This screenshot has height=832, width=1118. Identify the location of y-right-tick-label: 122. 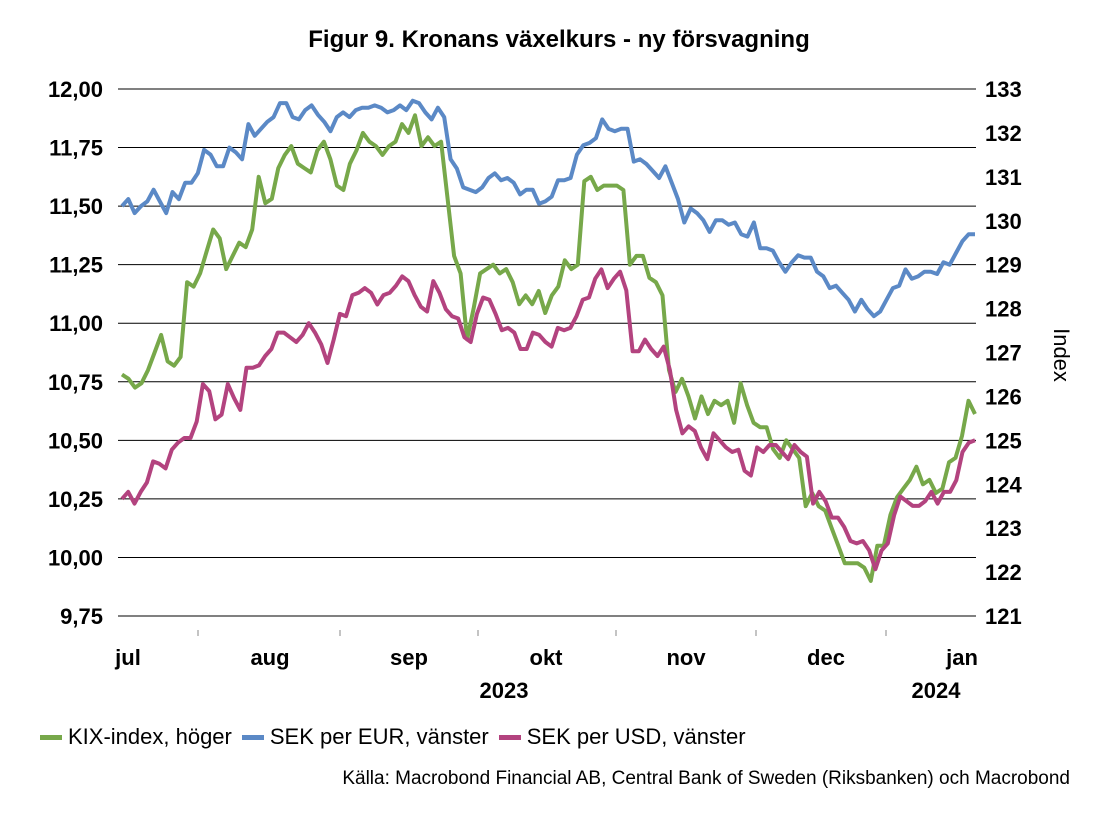
(1003, 572).